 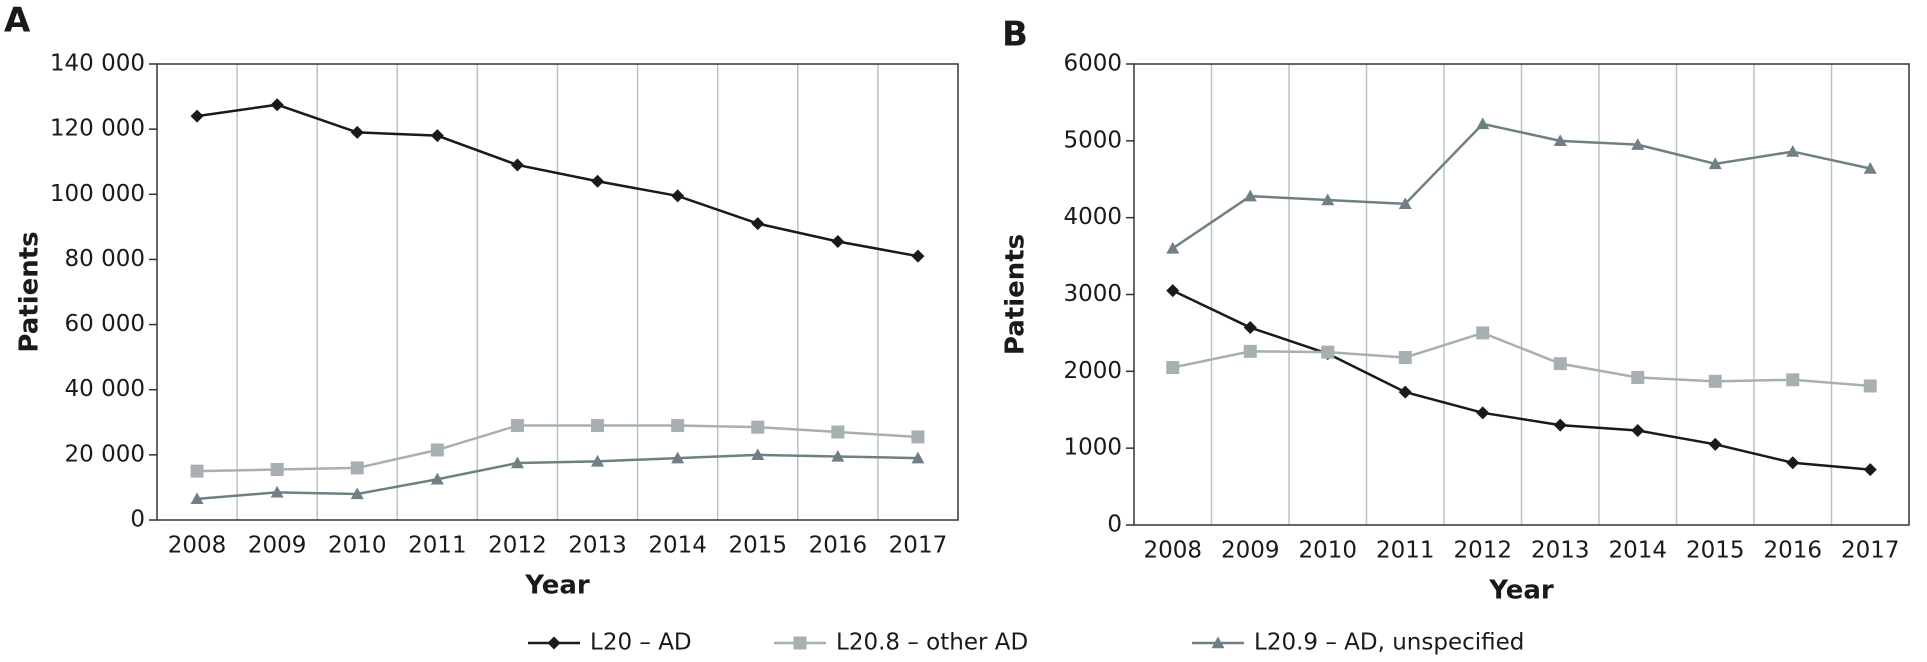 I want to click on x-tick-label: 2017, so click(x=918, y=546).